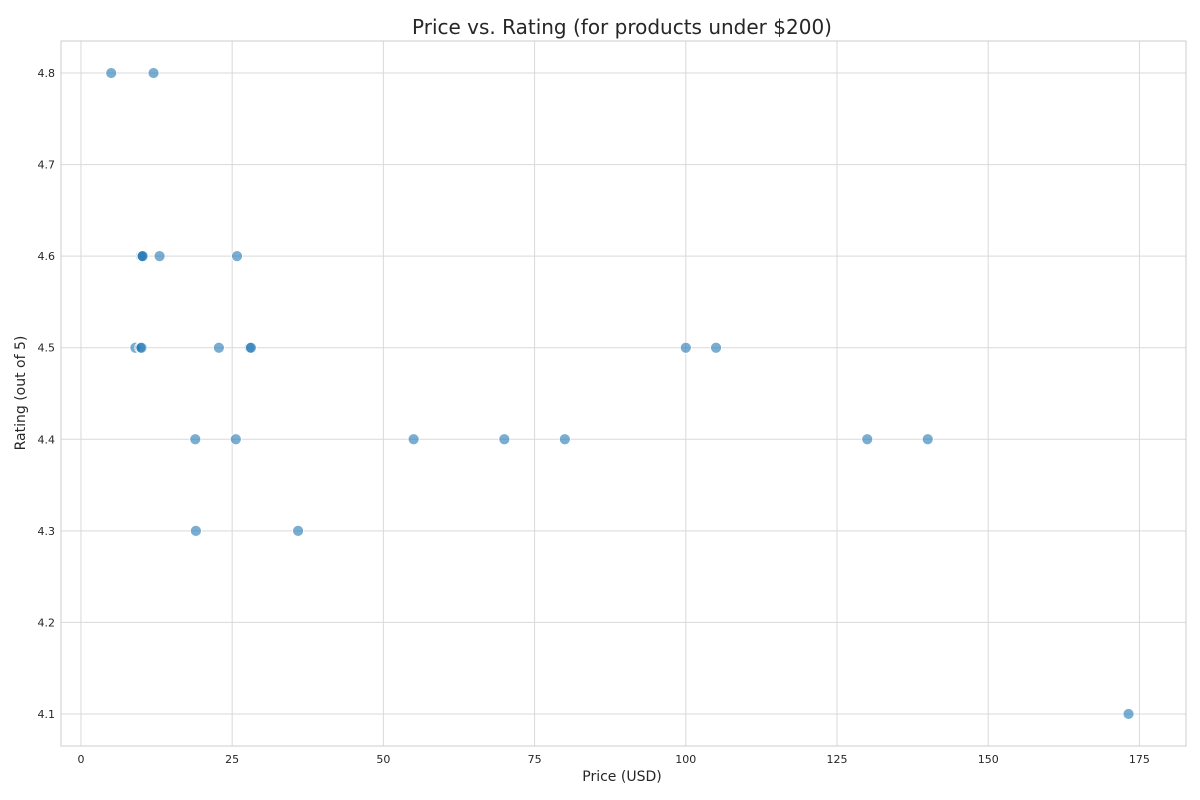 The width and height of the screenshot is (1200, 800). Describe the element at coordinates (383, 759) in the screenshot. I see `x-tick-label: 50` at that location.